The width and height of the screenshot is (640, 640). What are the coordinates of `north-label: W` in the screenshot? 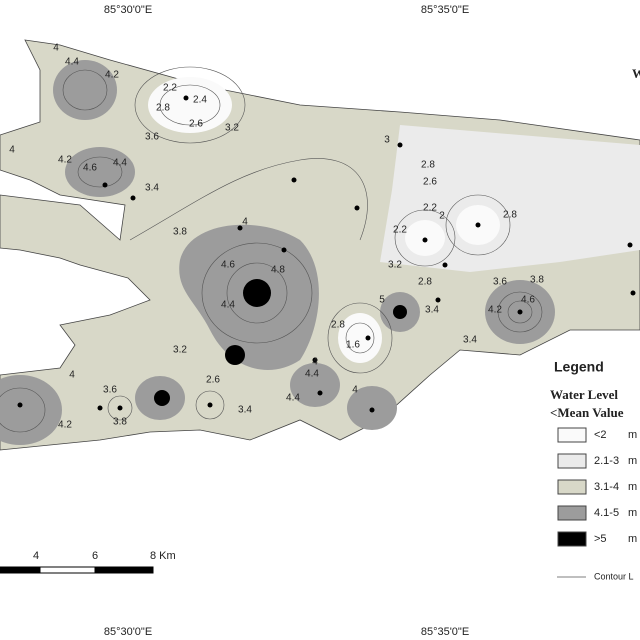 It's located at (636, 73).